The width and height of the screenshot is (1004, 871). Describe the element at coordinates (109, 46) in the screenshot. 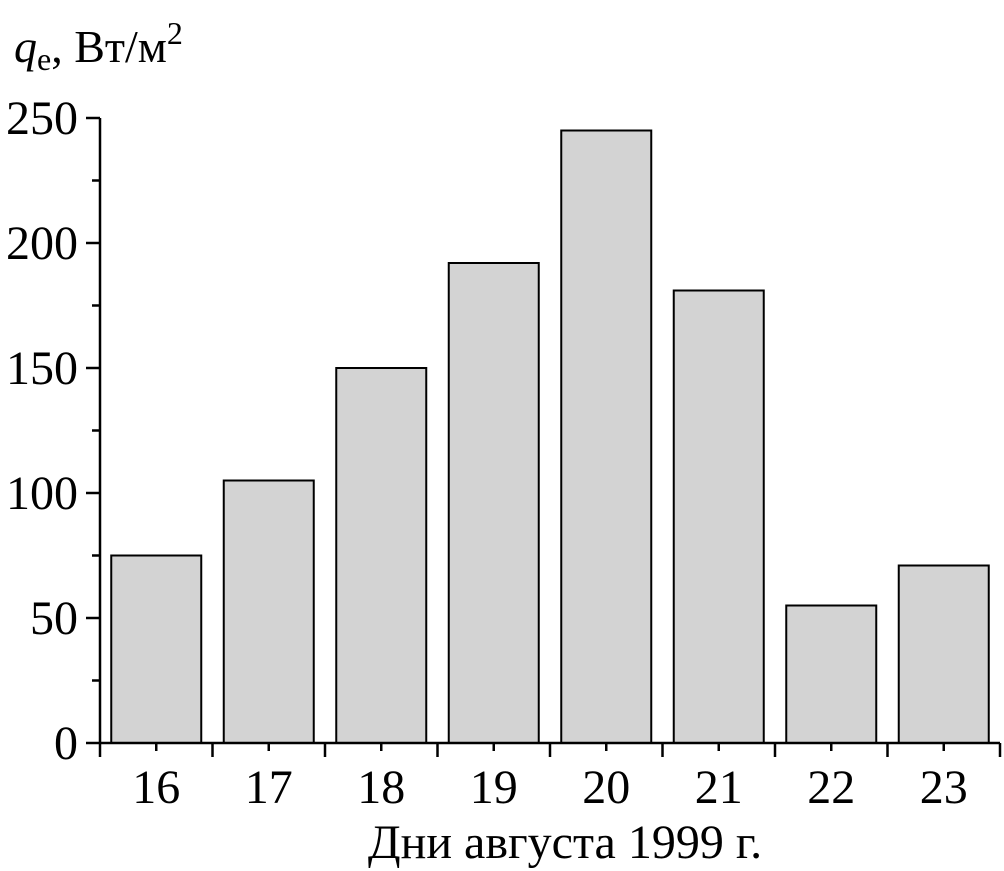

I see `y-label-unit: , Вт/м` at that location.